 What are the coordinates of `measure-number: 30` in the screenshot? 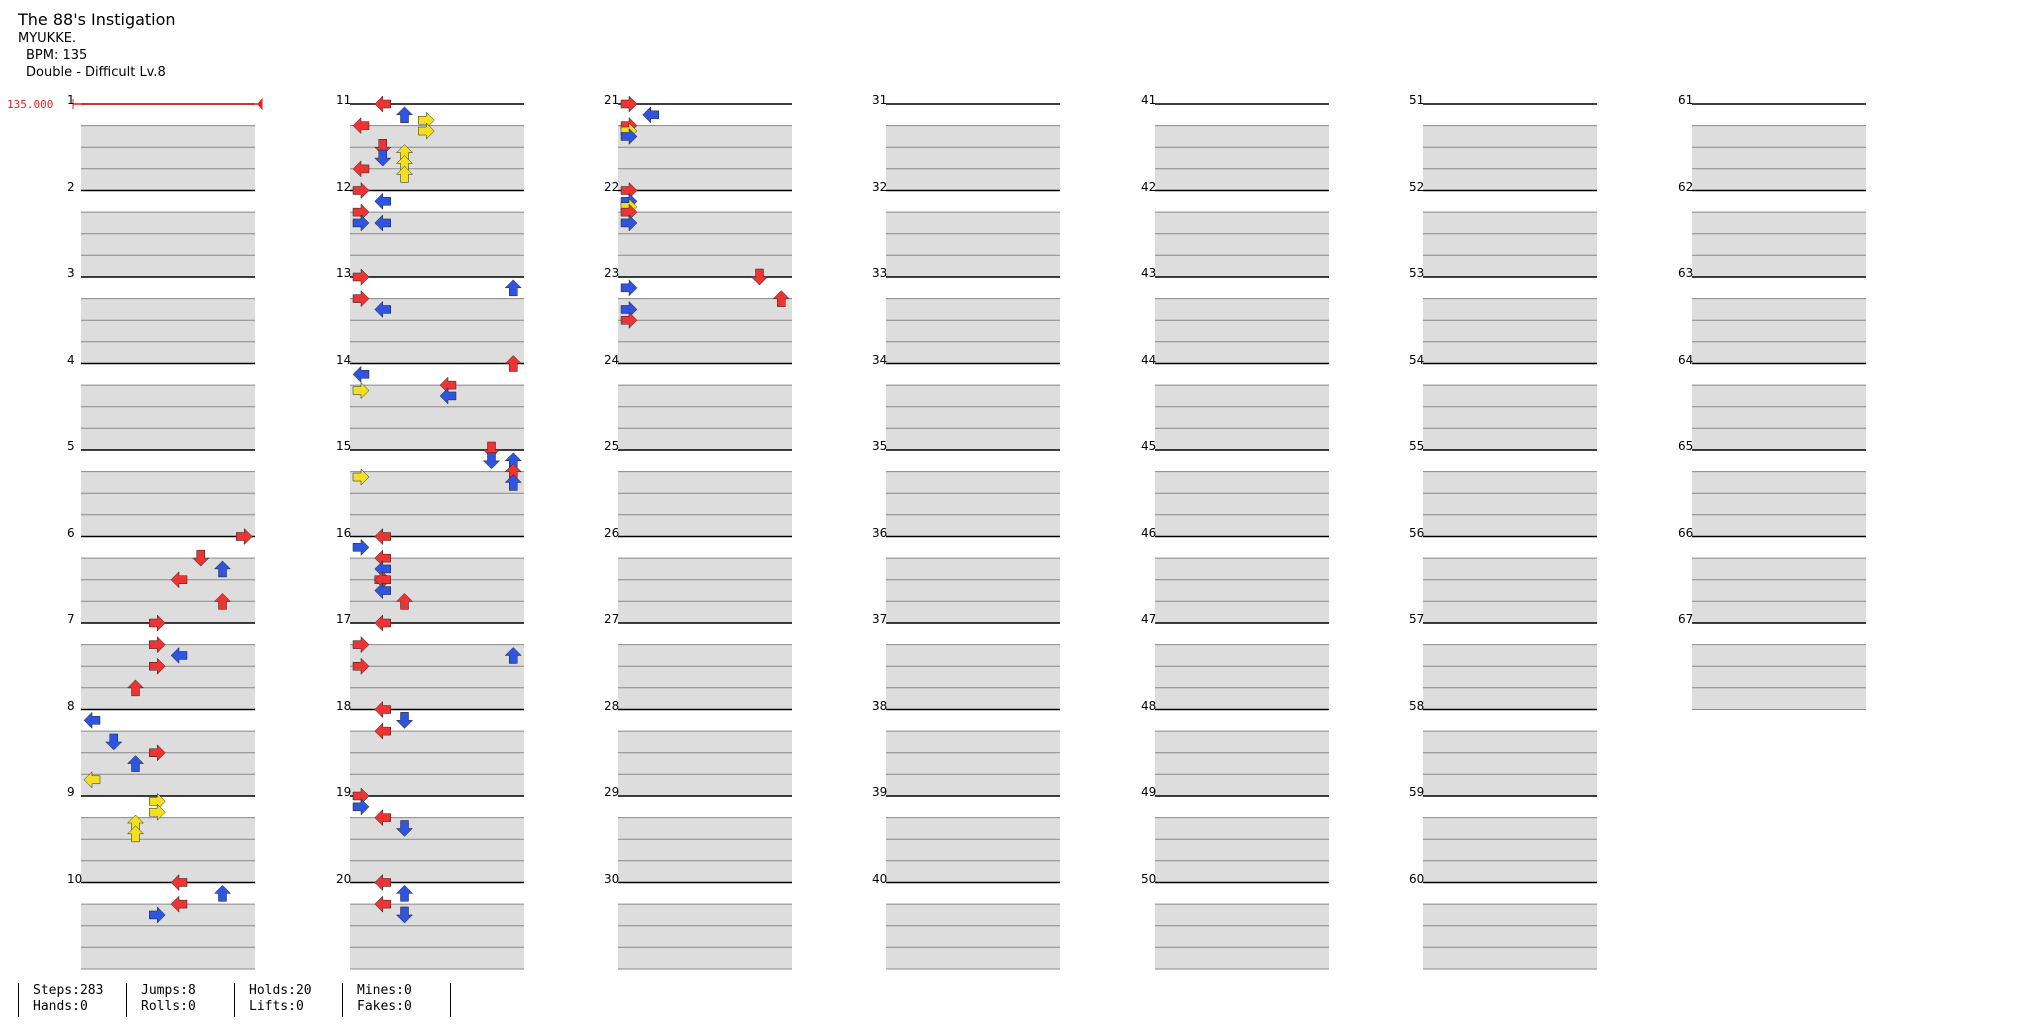 It's located at (612, 878).